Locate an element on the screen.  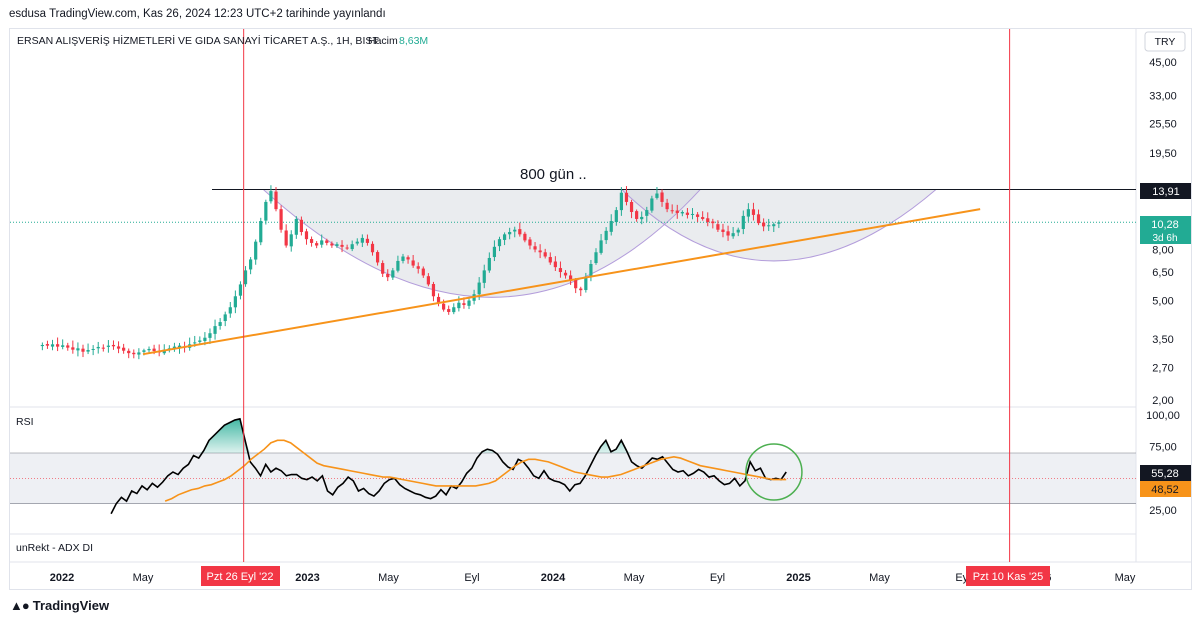
rsi-ma-text: 48,52 is located at coordinates (1165, 490).